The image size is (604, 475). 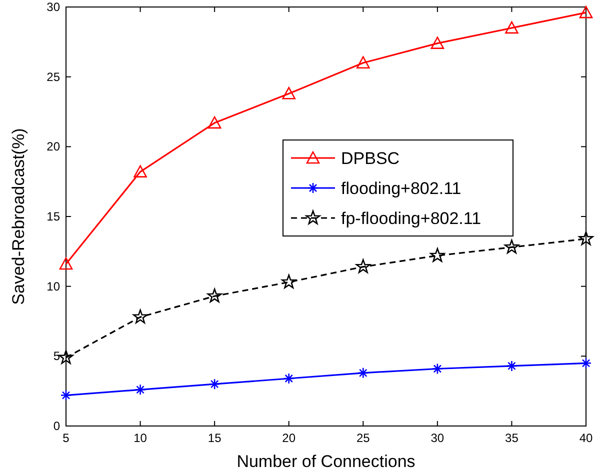 What do you see at coordinates (370, 158) in the screenshot?
I see `legend-label: DPBSC` at bounding box center [370, 158].